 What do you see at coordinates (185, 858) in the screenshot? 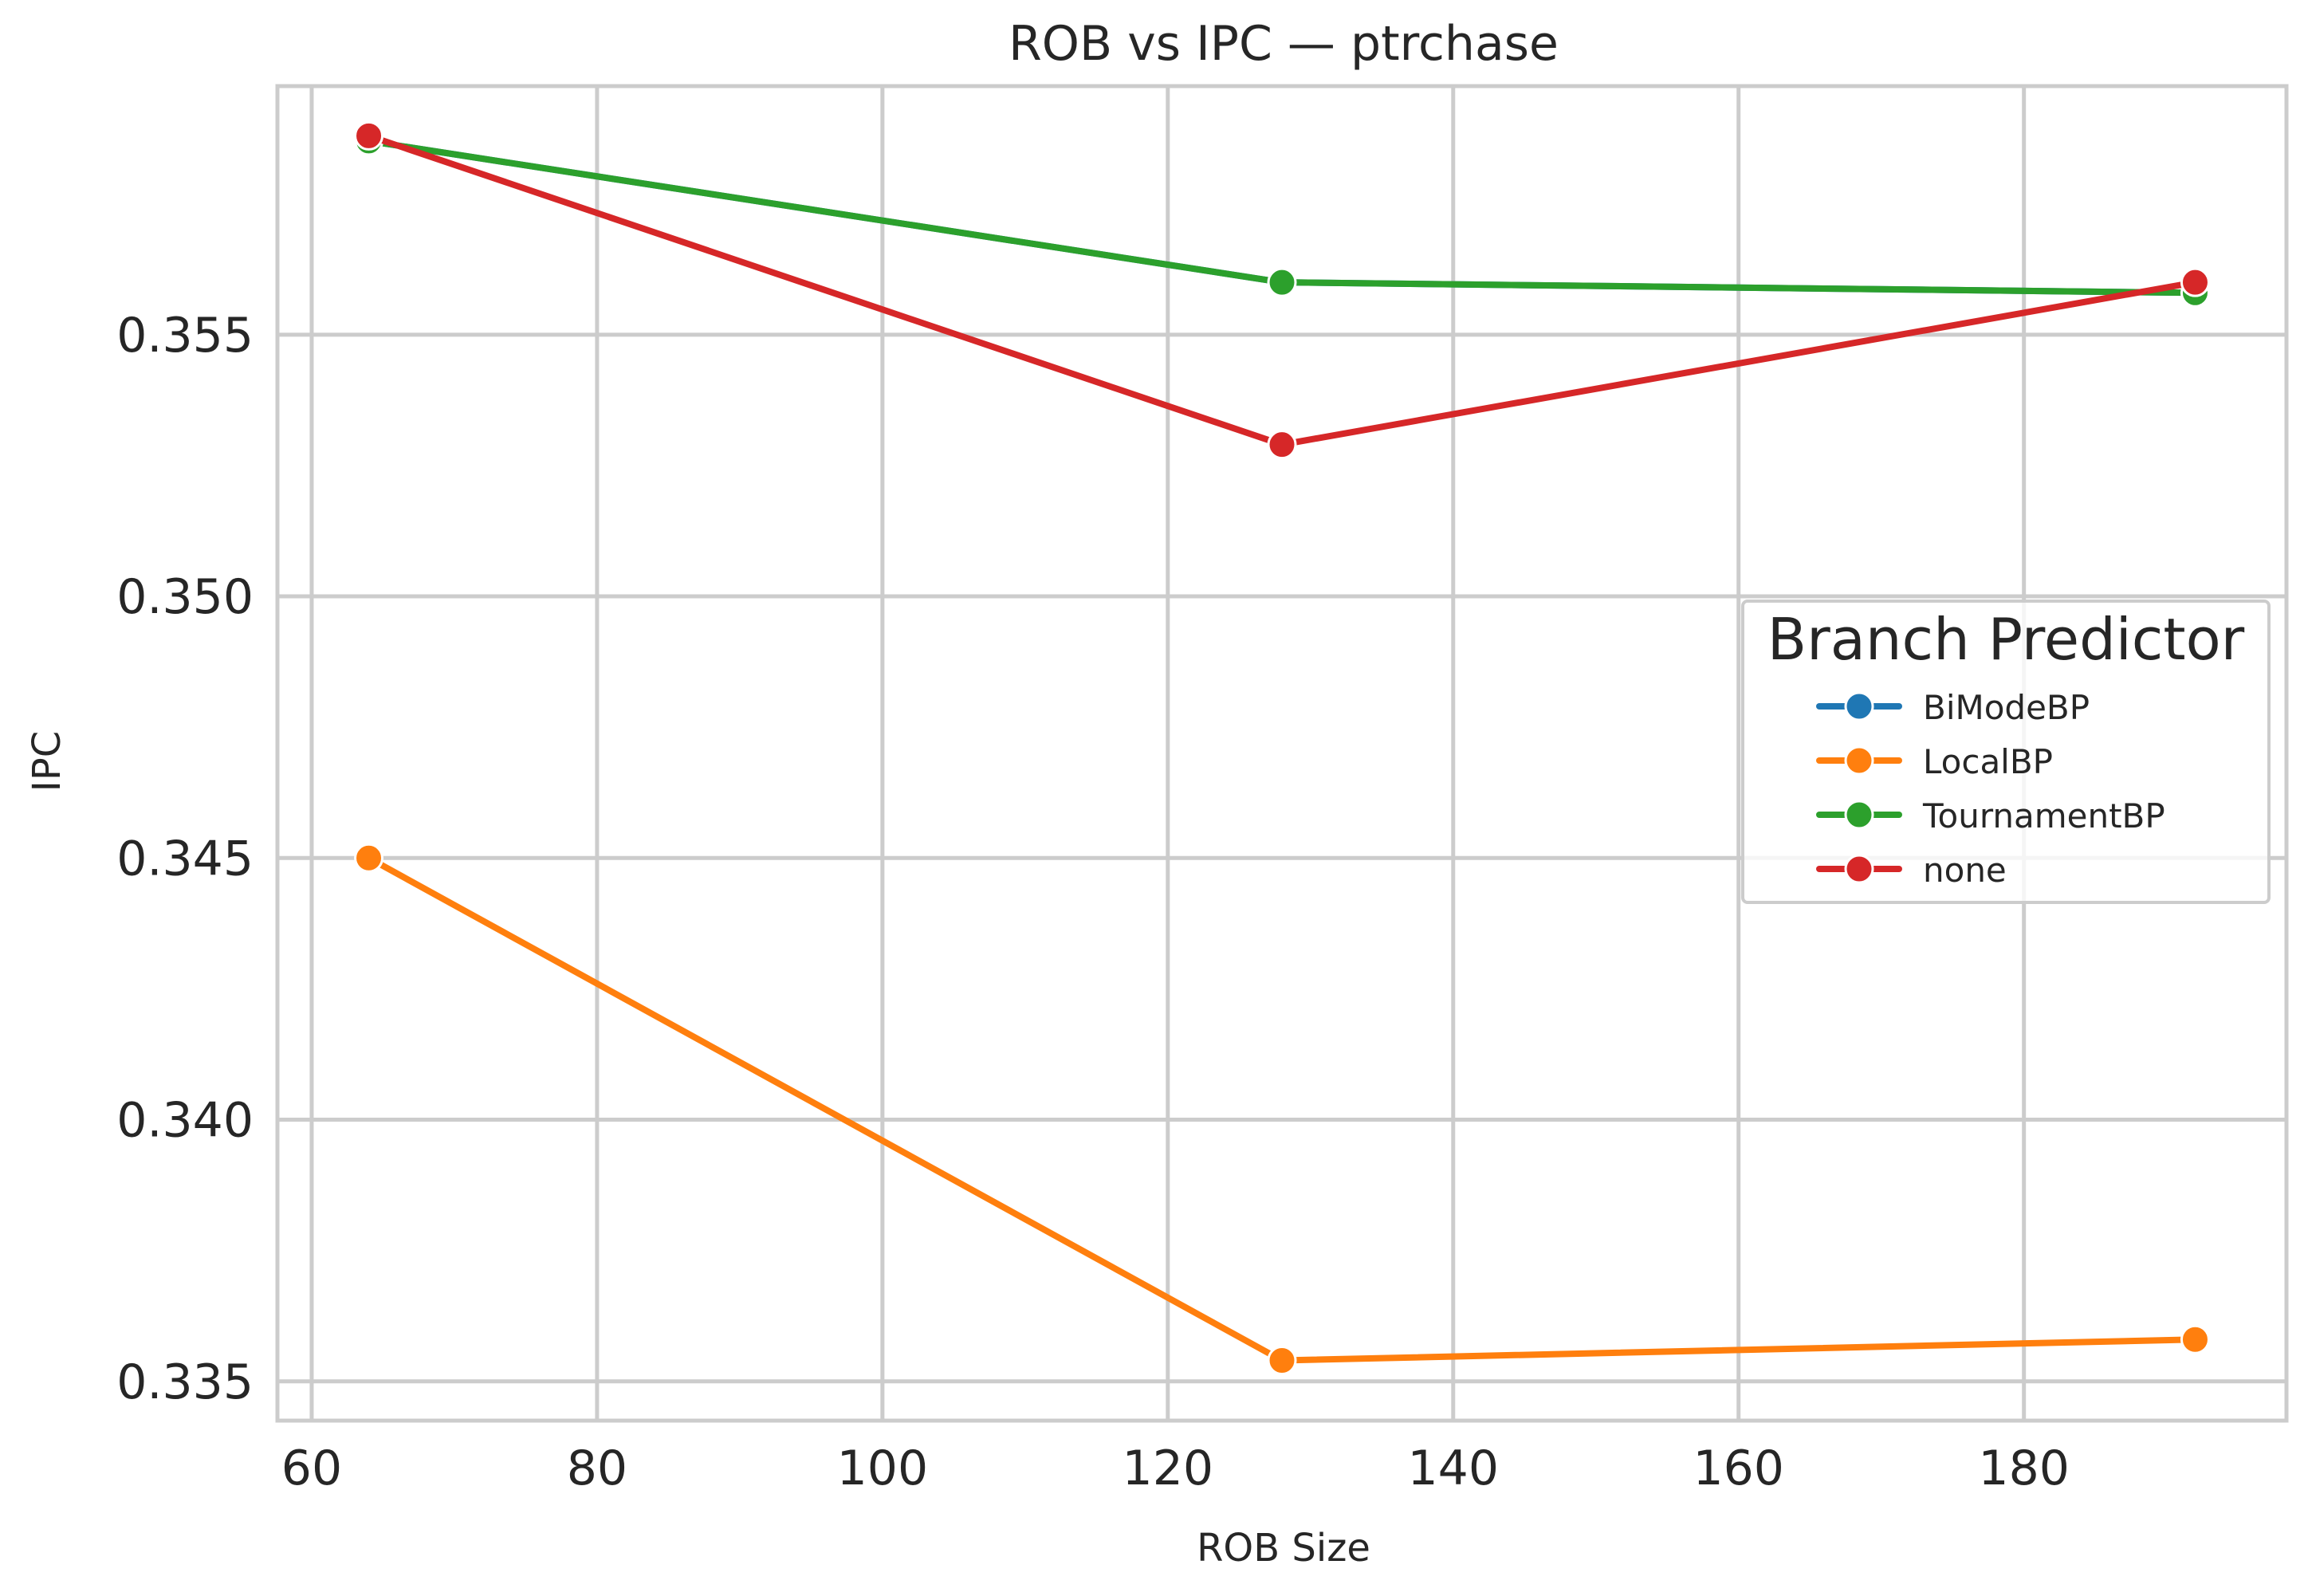
I see `y-tick-label: 0.345` at bounding box center [185, 858].